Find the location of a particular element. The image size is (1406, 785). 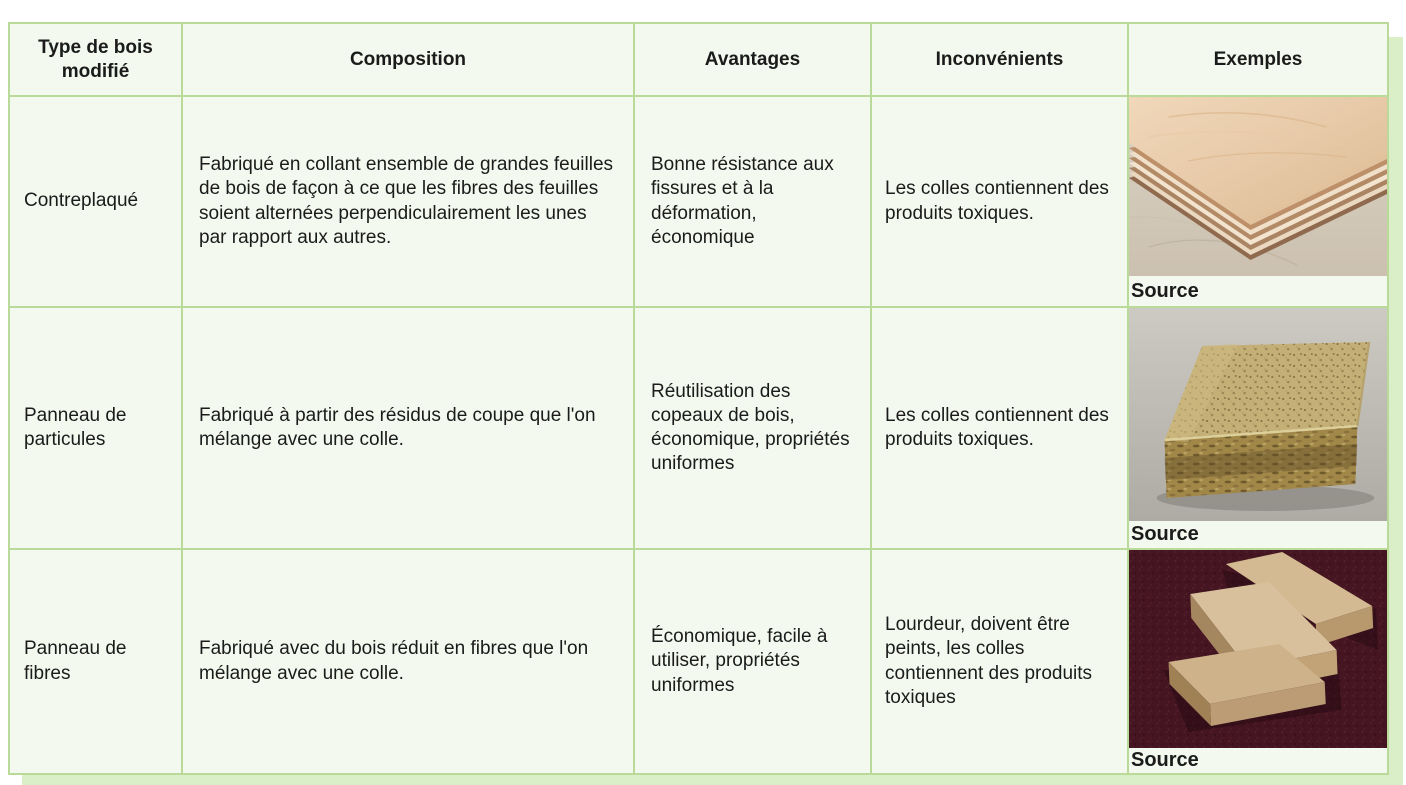

column-header-avantages: Avantages is located at coordinates (752, 59).